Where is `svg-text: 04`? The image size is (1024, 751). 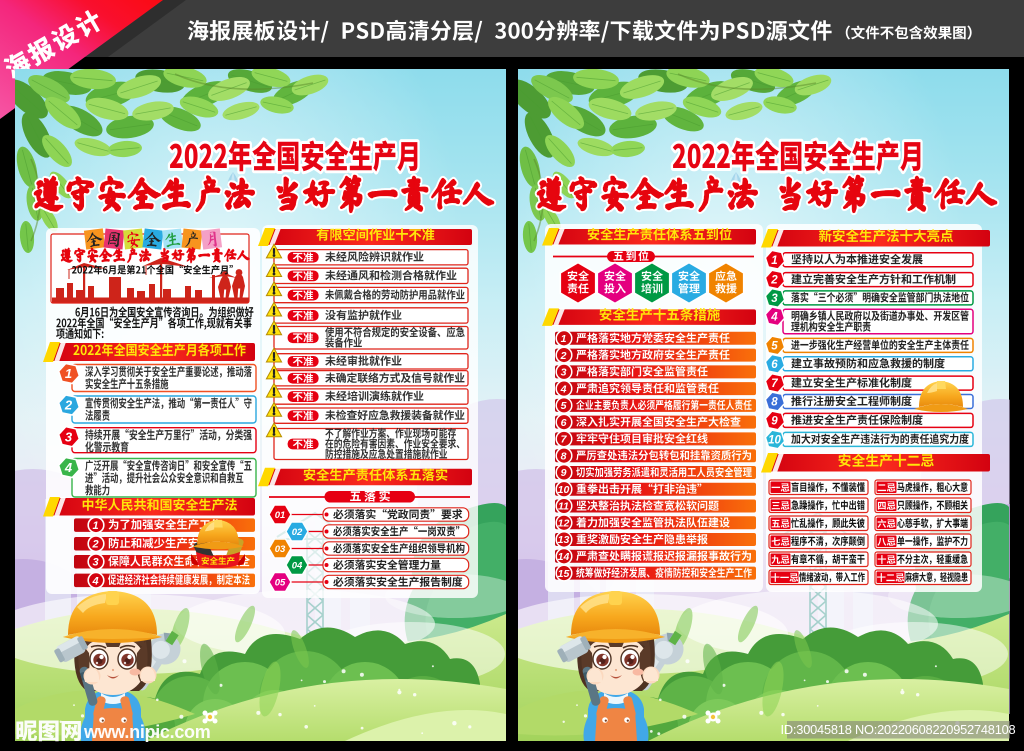 svg-text: 04 is located at coordinates (297, 565).